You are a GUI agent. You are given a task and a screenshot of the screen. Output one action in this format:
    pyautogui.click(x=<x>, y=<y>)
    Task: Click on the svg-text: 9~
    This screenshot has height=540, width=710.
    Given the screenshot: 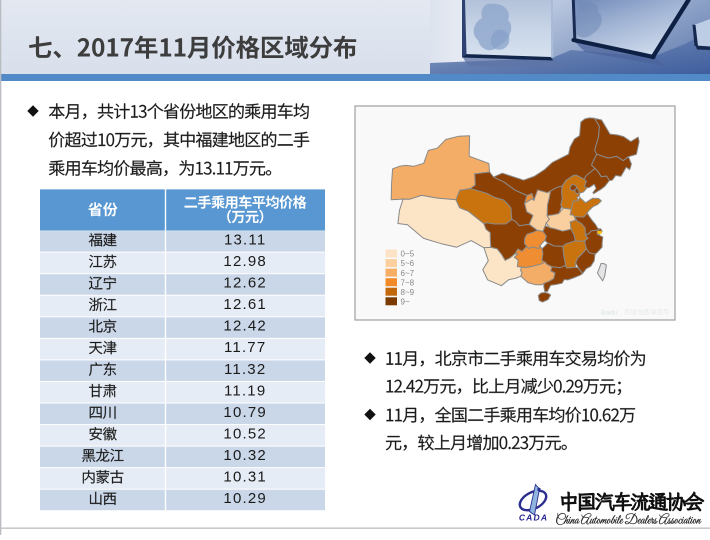 What is the action you would take?
    pyautogui.click(x=405, y=302)
    